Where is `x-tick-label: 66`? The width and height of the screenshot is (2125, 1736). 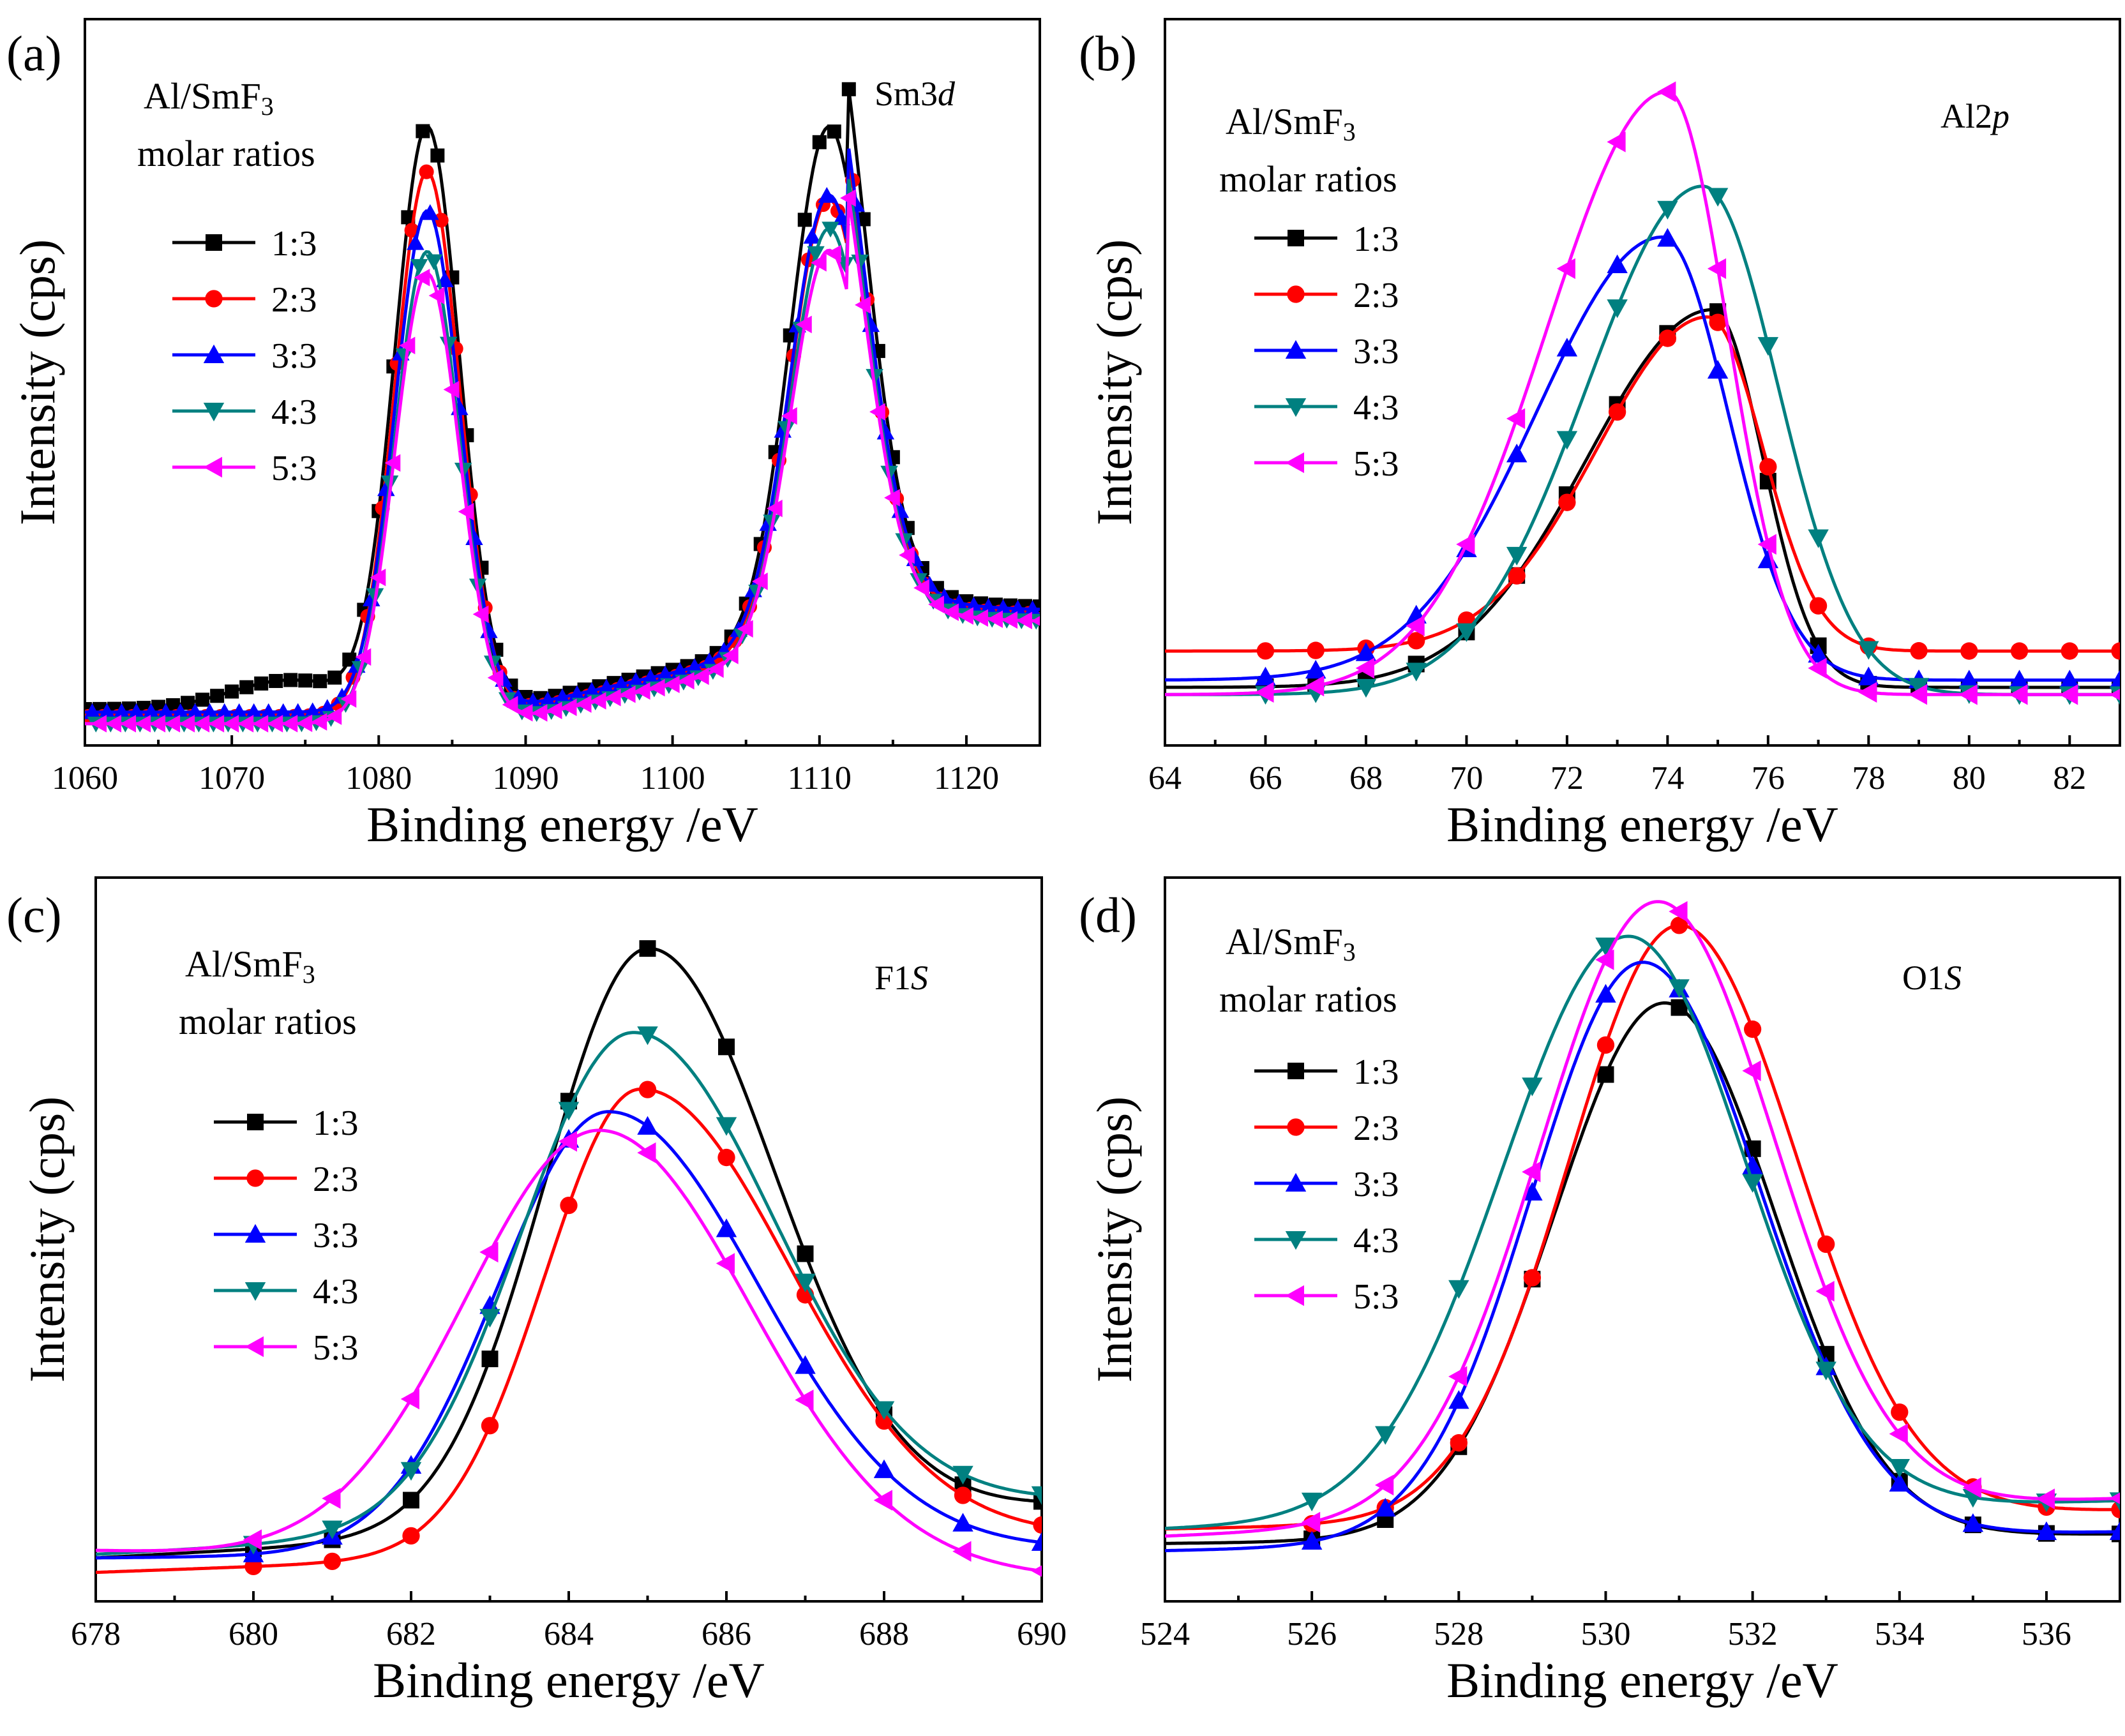
x-tick-label: 66 is located at coordinates (1265, 778).